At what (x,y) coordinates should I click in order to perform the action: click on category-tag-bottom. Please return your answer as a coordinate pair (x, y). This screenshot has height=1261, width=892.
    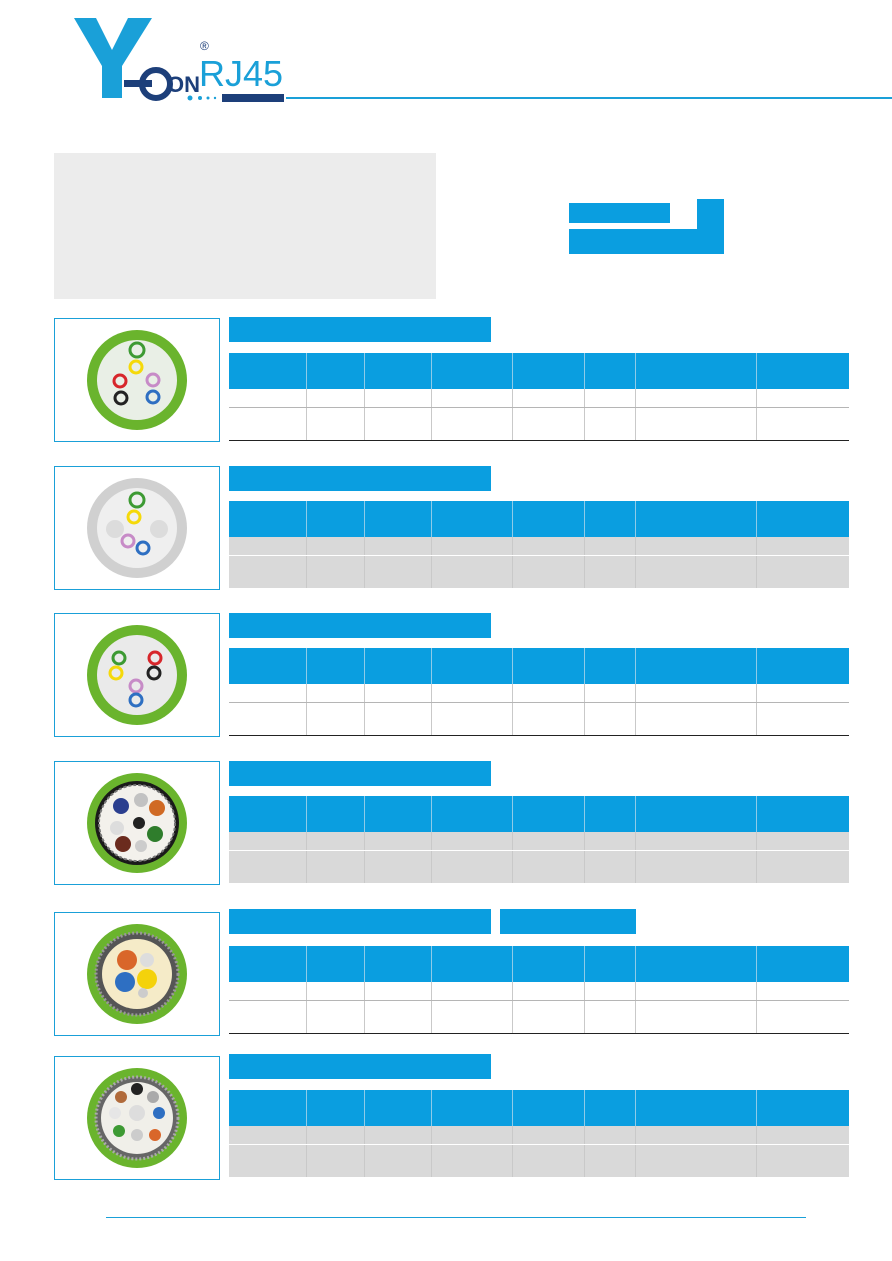
    Looking at the image, I should click on (646, 241).